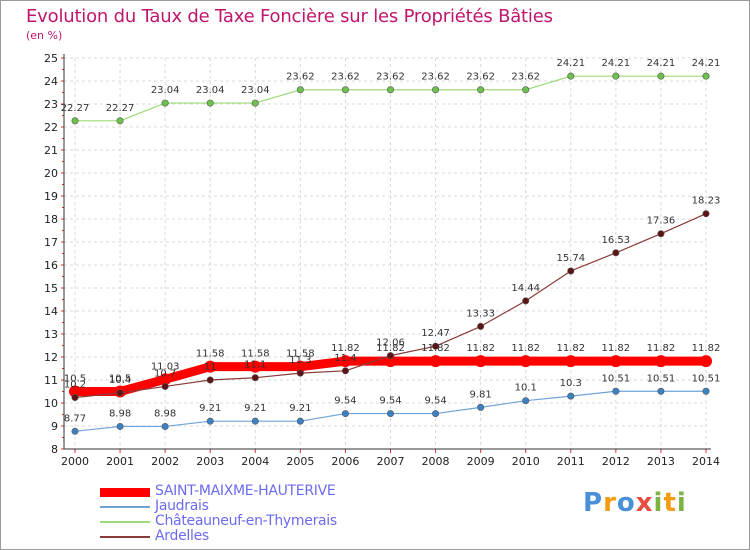 Image resolution: width=750 pixels, height=550 pixels. Describe the element at coordinates (75, 418) in the screenshot. I see `data-label: 8.77` at that location.